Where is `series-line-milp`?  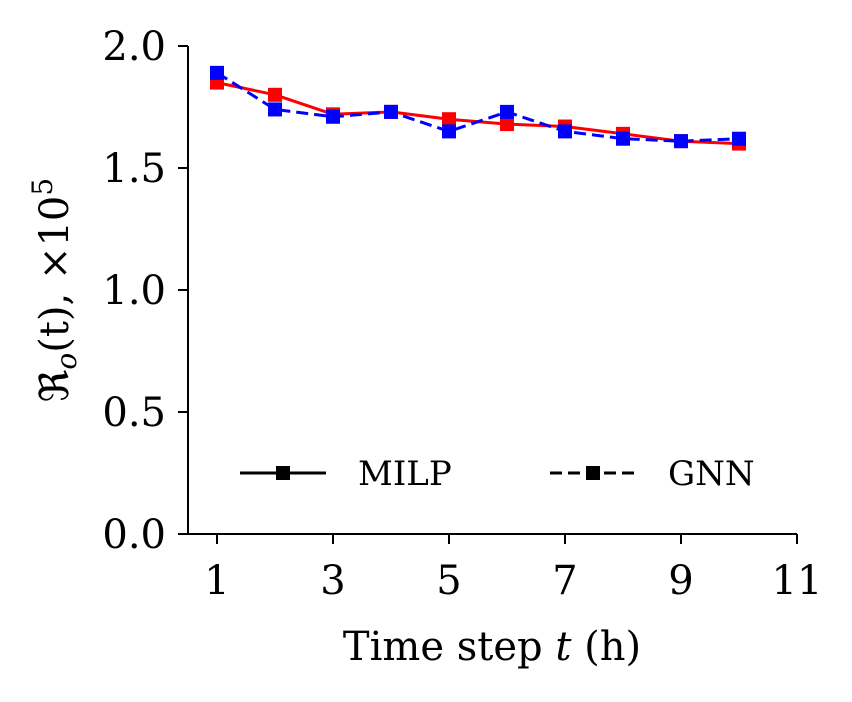 series-line-milp is located at coordinates (478, 113).